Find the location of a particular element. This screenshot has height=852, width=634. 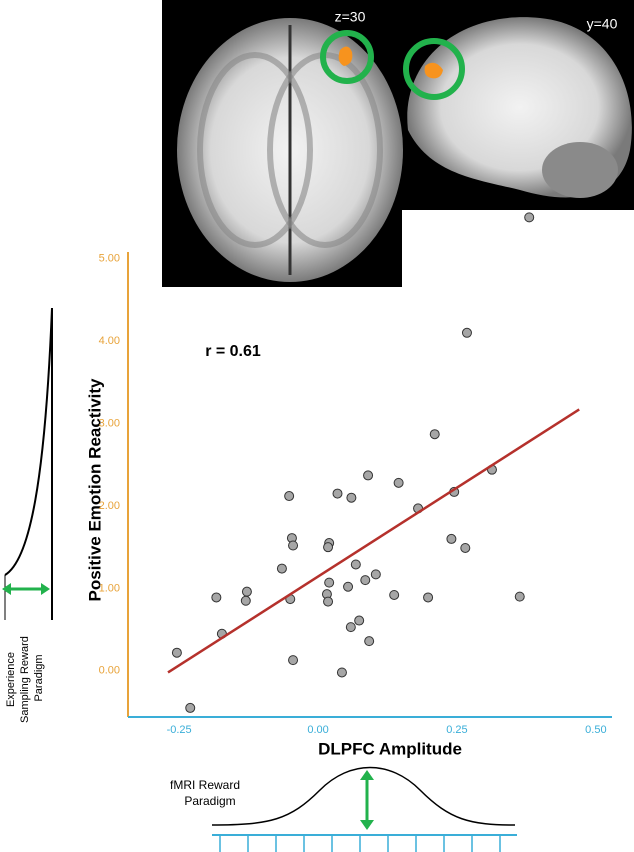

y-tick-label: 0.00 is located at coordinates (109, 671).